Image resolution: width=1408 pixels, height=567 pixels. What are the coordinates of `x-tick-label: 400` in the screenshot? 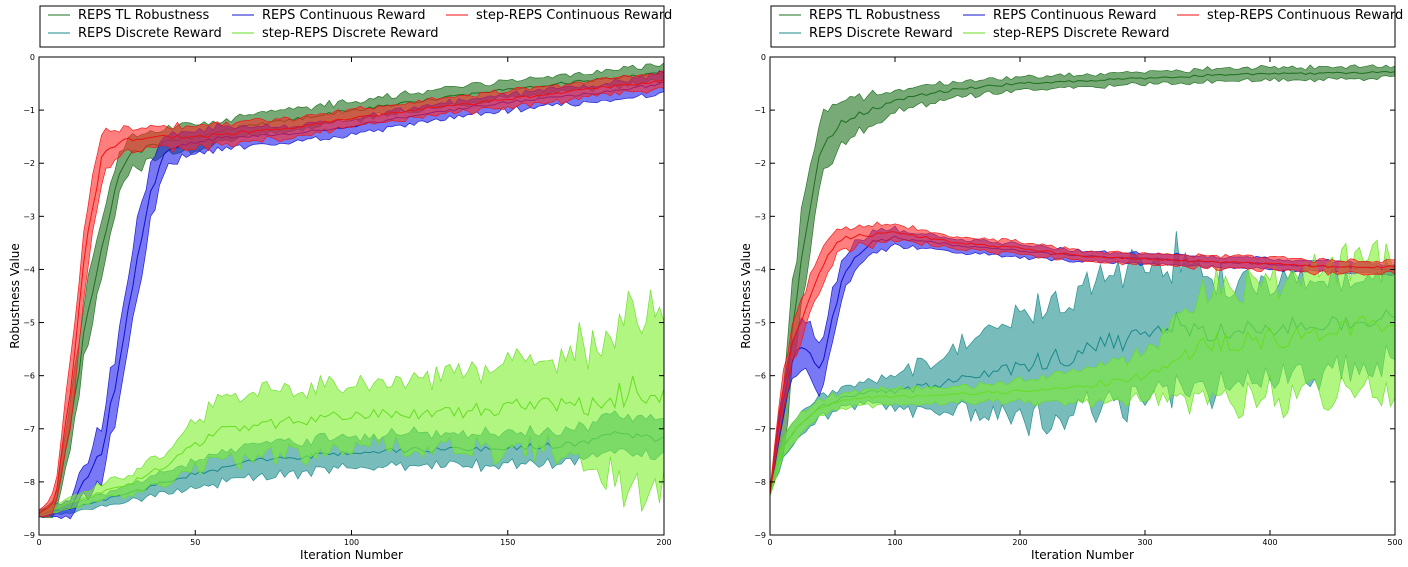 It's located at (1269, 542).